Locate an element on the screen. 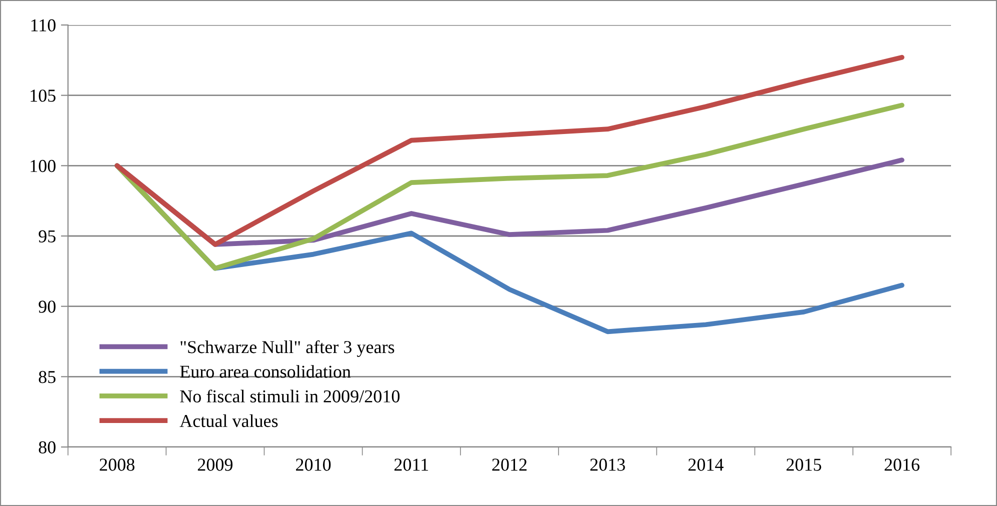  legend-label: Euro area consolidation is located at coordinates (265, 371).